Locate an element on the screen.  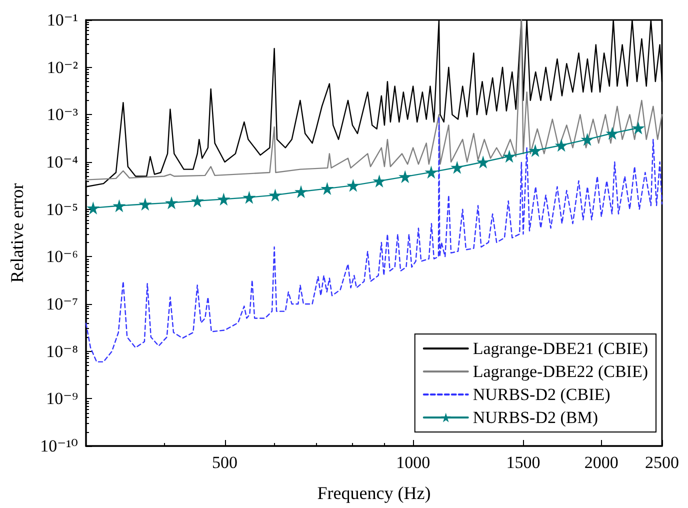
y-tick-label: 10⁻⁶ is located at coordinates (62, 256).